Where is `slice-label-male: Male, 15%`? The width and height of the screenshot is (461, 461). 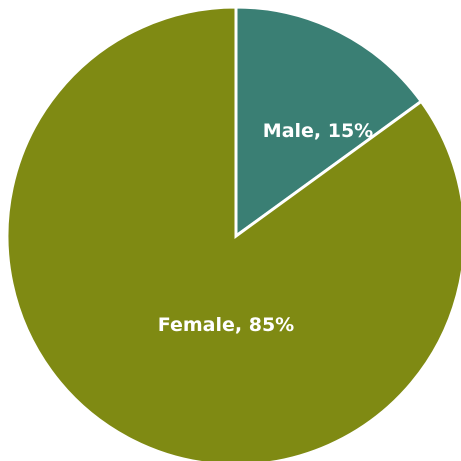 slice-label-male: Male, 15% is located at coordinates (318, 131).